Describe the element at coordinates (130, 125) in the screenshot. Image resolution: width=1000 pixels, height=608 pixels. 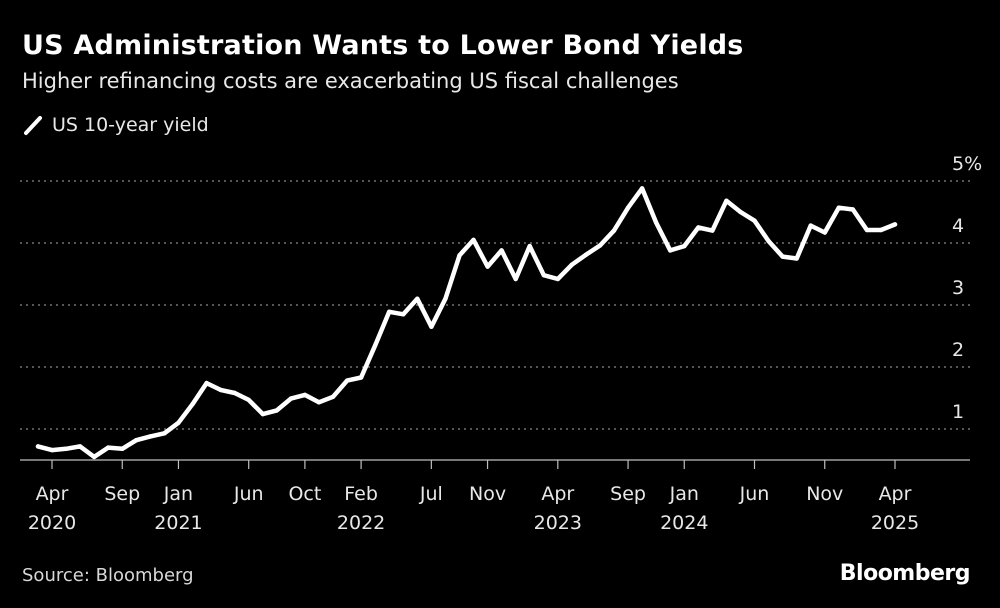
I see `legend-label: US 10-year yield` at that location.